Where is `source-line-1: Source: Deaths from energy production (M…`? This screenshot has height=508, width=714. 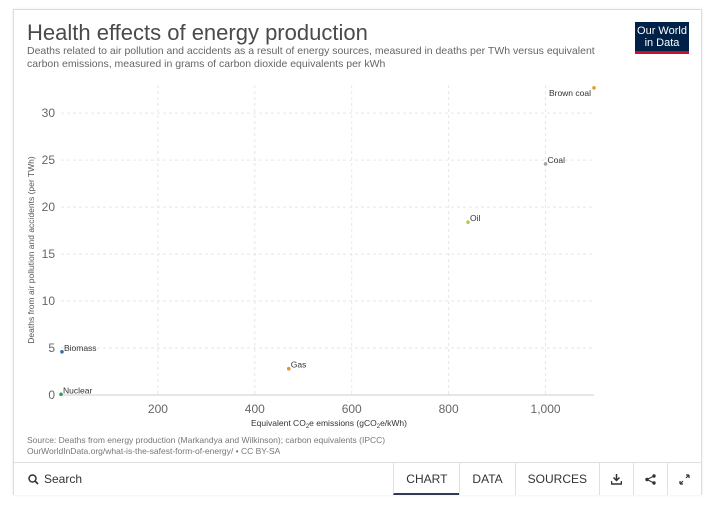
source-line-1: Source: Deaths from energy production (M… is located at coordinates (206, 440).